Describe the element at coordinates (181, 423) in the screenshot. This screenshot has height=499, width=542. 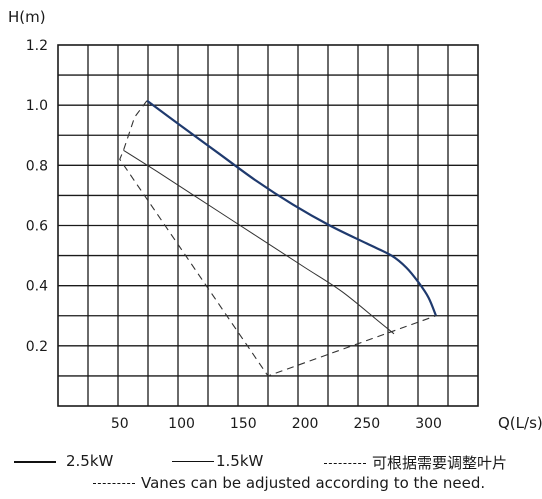
I see `x-tick-label: 100` at that location.